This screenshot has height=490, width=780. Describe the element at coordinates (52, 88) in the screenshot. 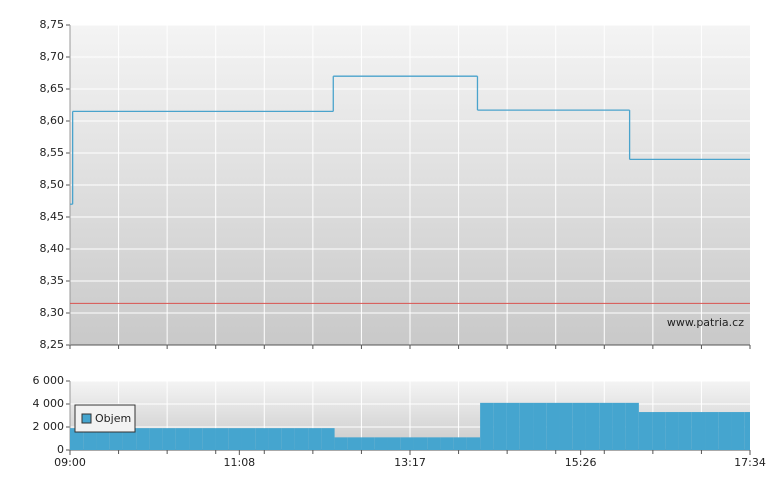

I see `y-tick-label: 8,65` at that location.